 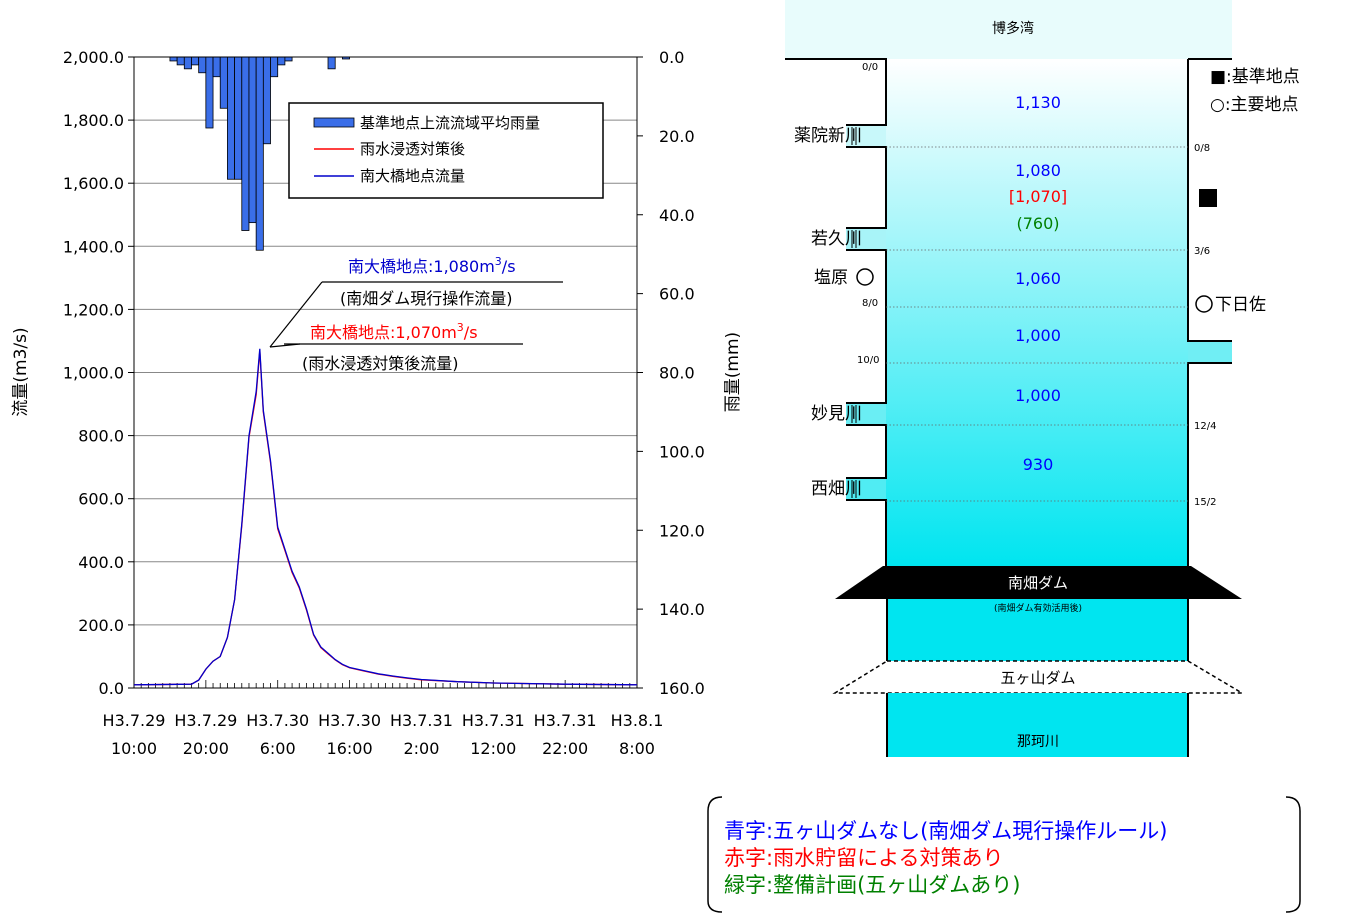 I want to click on segment-1-blue: 1,130, so click(x=1038, y=102).